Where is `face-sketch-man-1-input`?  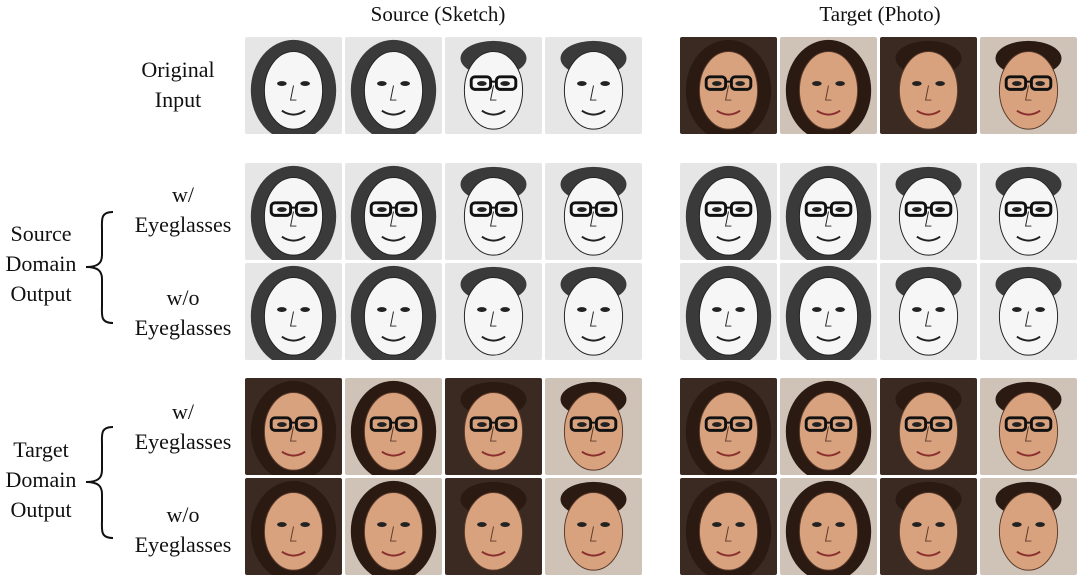
face-sketch-man-1-input is located at coordinates (493, 85).